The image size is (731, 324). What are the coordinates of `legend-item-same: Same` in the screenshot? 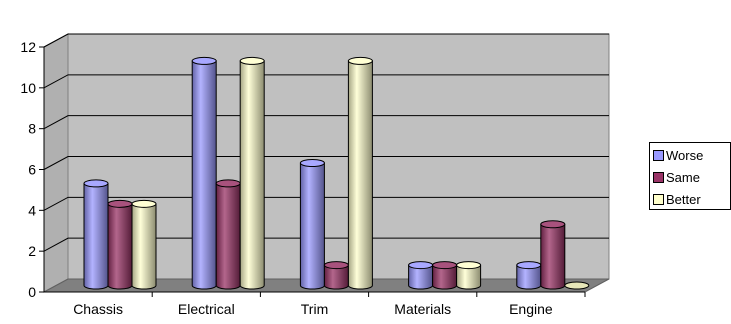 It's located at (690, 177).